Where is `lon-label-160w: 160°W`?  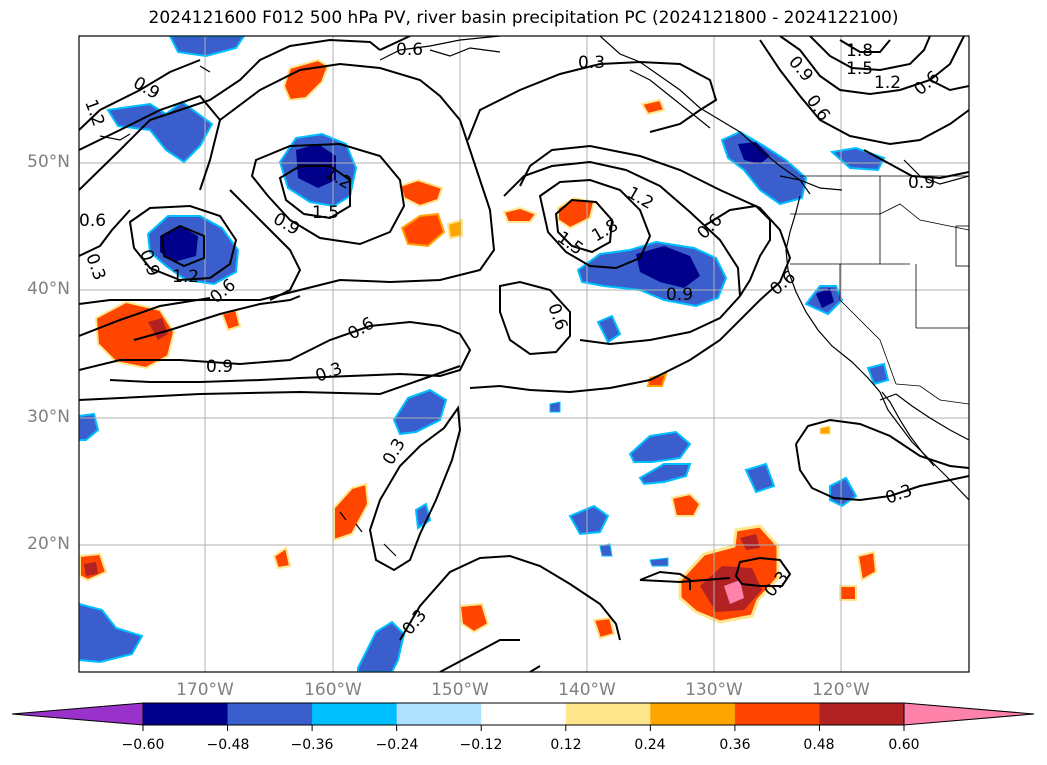
lon-label-160w: 160°W is located at coordinates (333, 690).